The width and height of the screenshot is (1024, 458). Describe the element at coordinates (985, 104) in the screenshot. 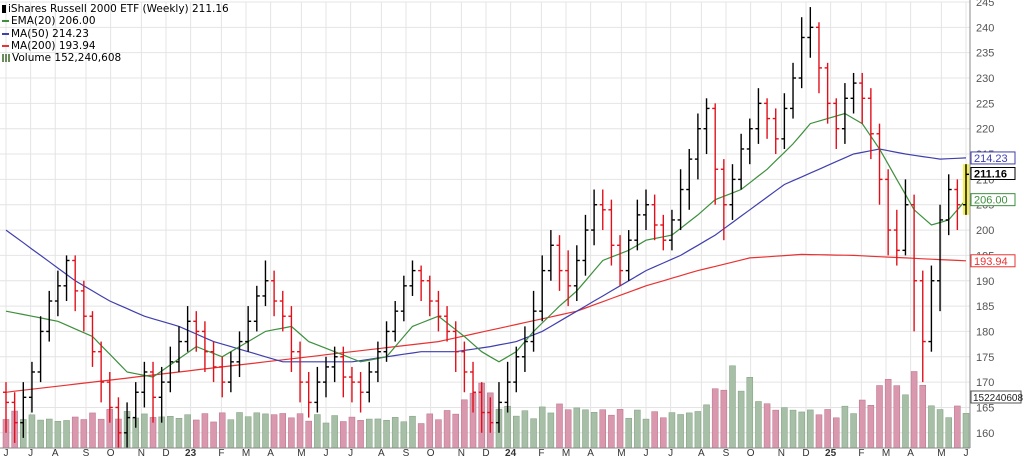

I see `y-tick-label: 225` at that location.